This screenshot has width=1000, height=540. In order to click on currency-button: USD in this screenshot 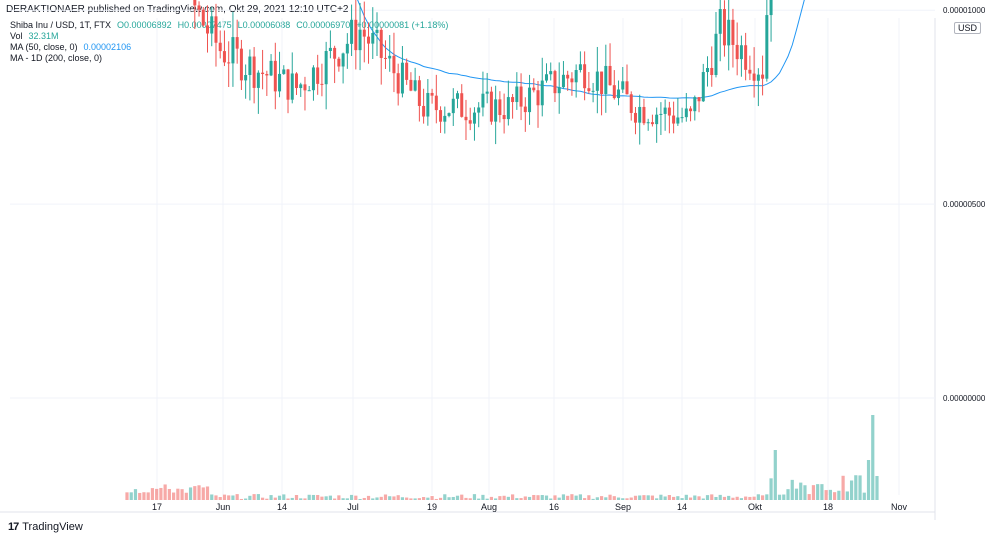, I will do `click(968, 28)`.